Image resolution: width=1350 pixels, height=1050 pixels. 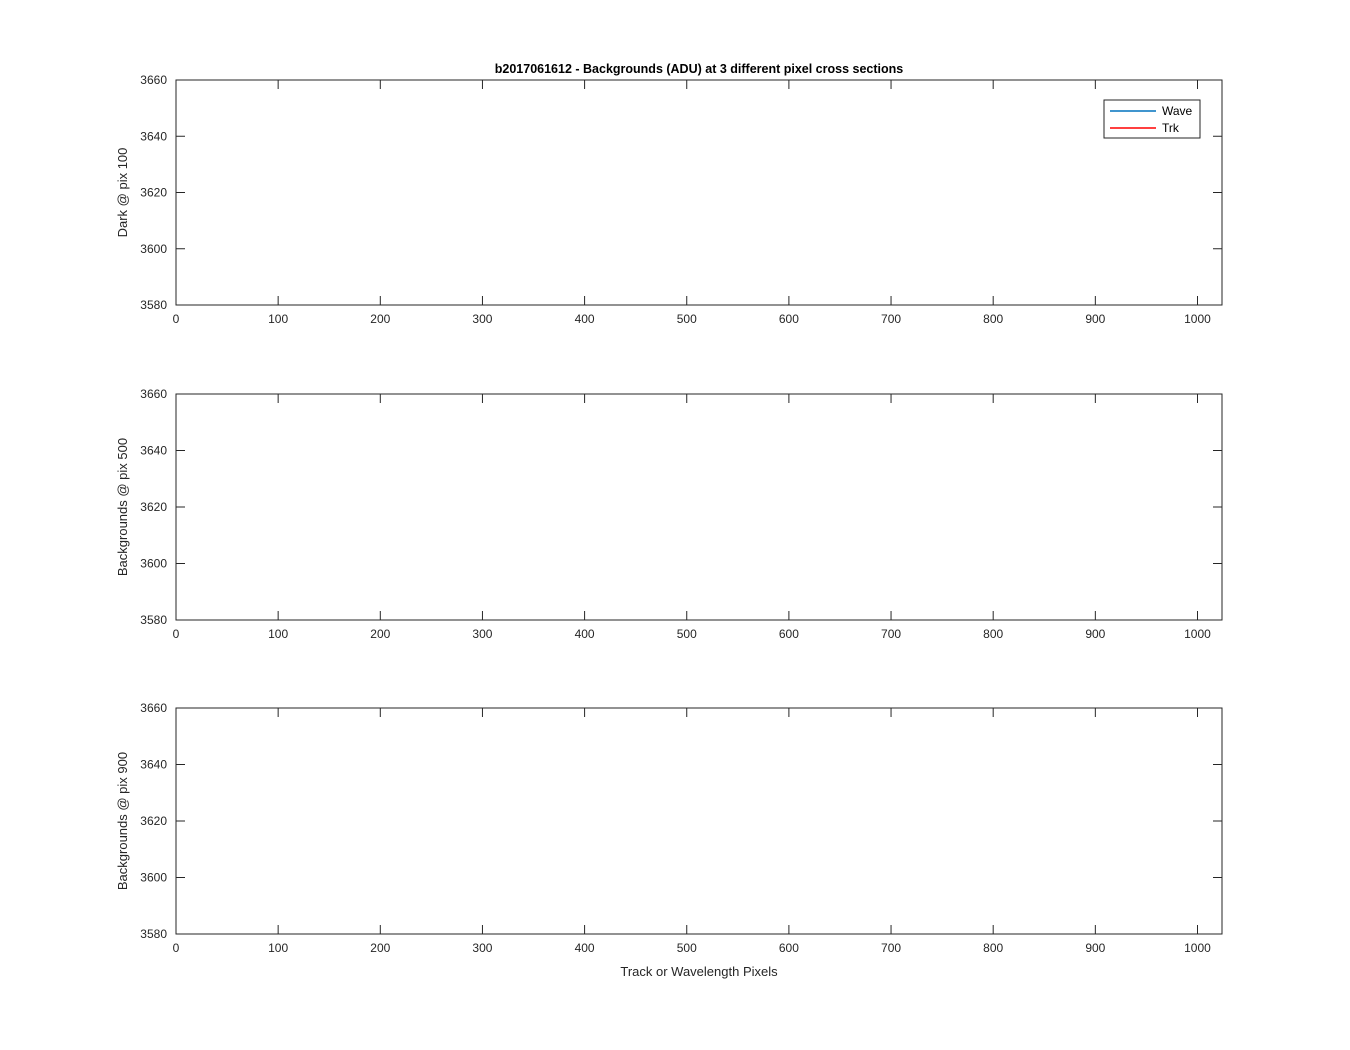 What do you see at coordinates (122, 507) in the screenshot?
I see `y-axis-label: Backgrounds @ pix 500` at bounding box center [122, 507].